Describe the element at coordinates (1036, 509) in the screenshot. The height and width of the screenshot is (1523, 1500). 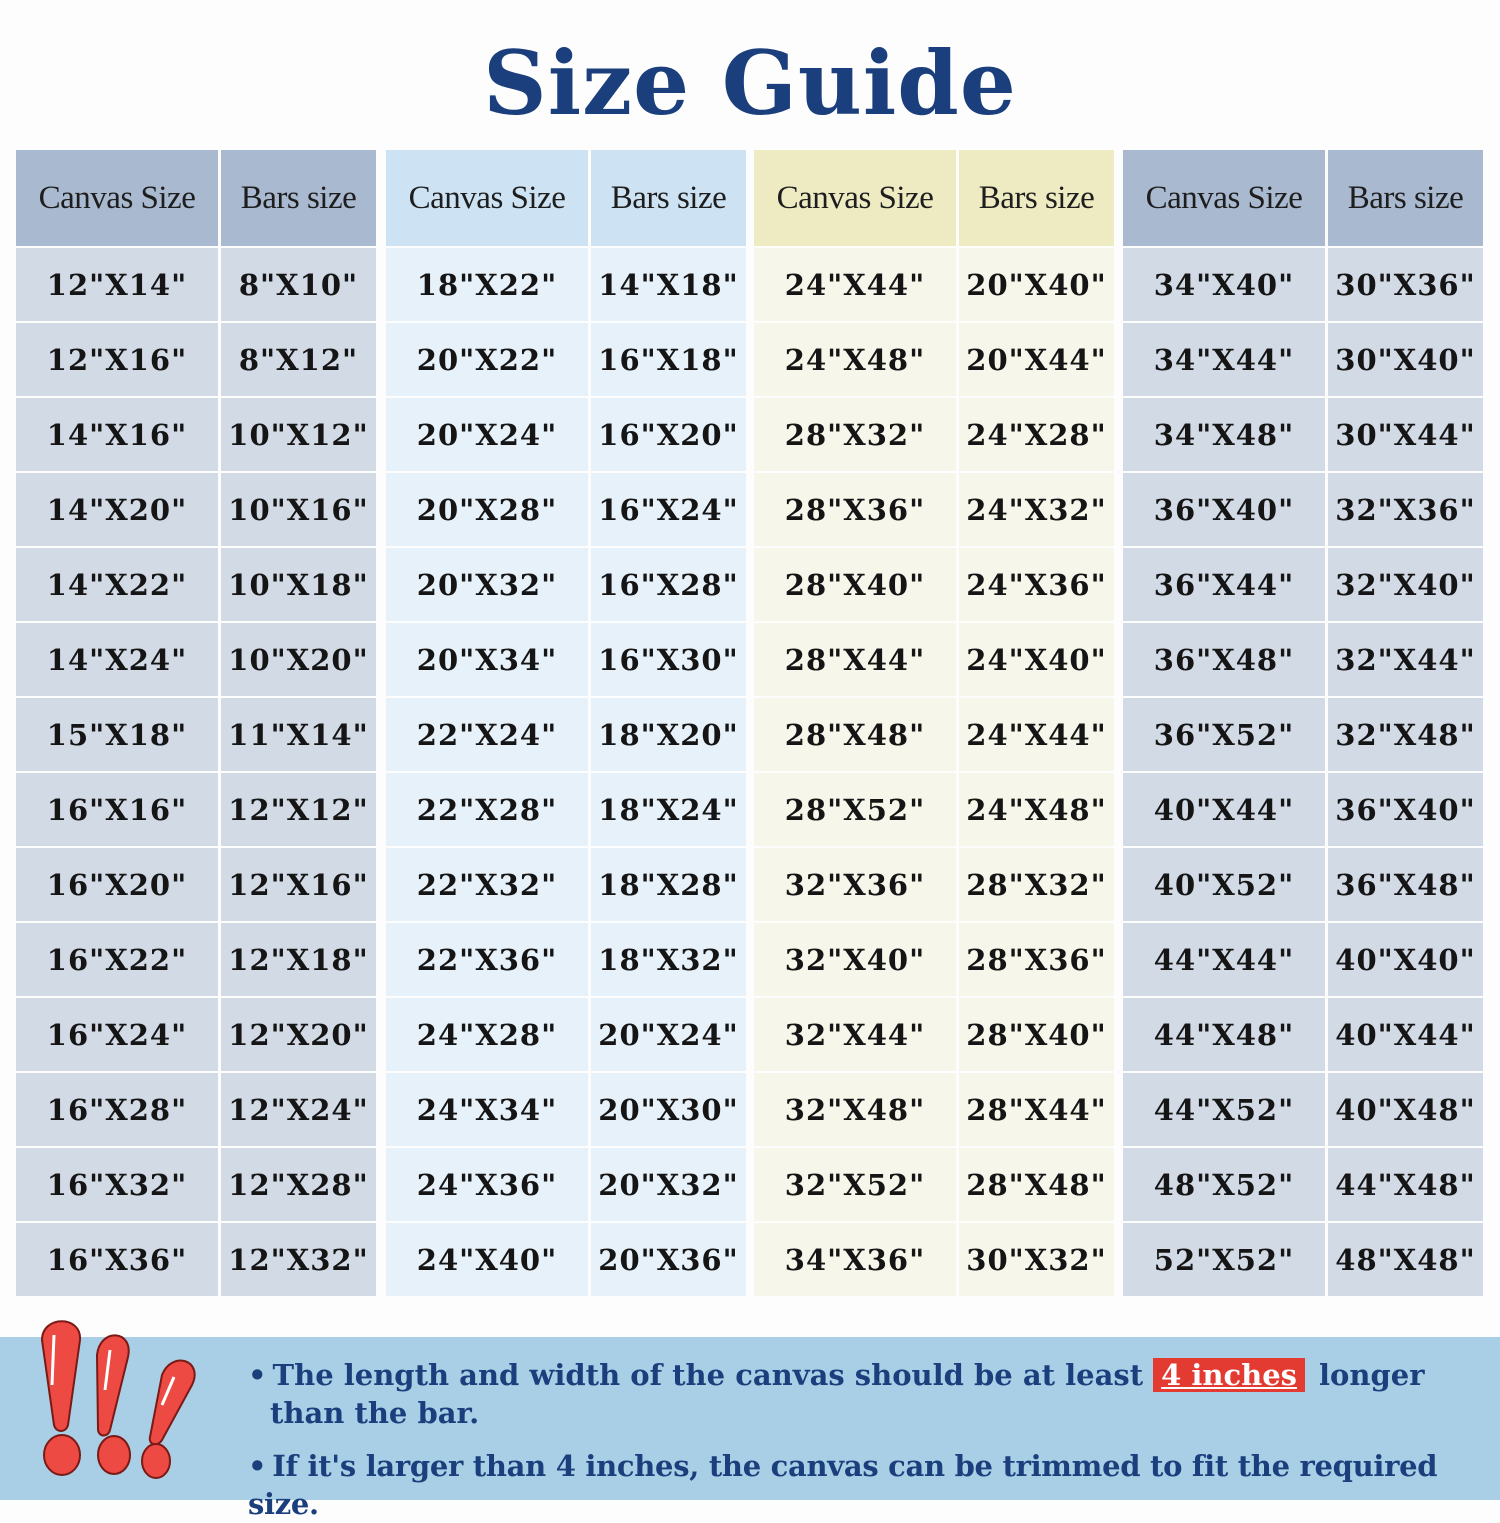
I see `bars-size-cell: 24"X32"` at that location.